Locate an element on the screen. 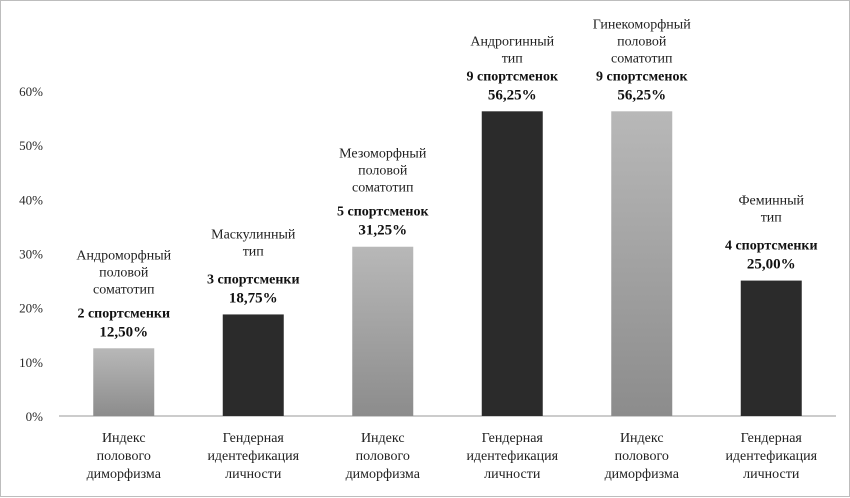 This screenshot has height=498, width=850. bar-percent-label: 12,50% is located at coordinates (123, 332).